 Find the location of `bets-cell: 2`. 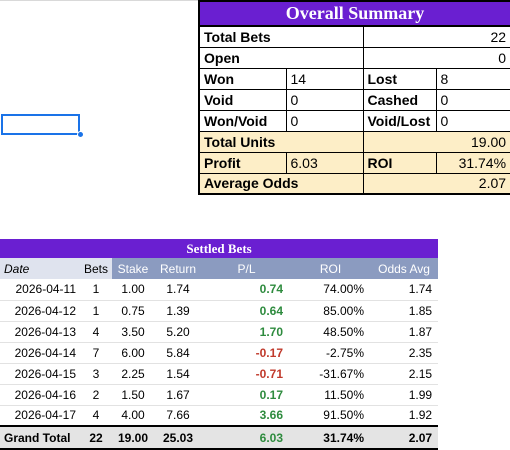

bets-cell: 2 is located at coordinates (96, 395).